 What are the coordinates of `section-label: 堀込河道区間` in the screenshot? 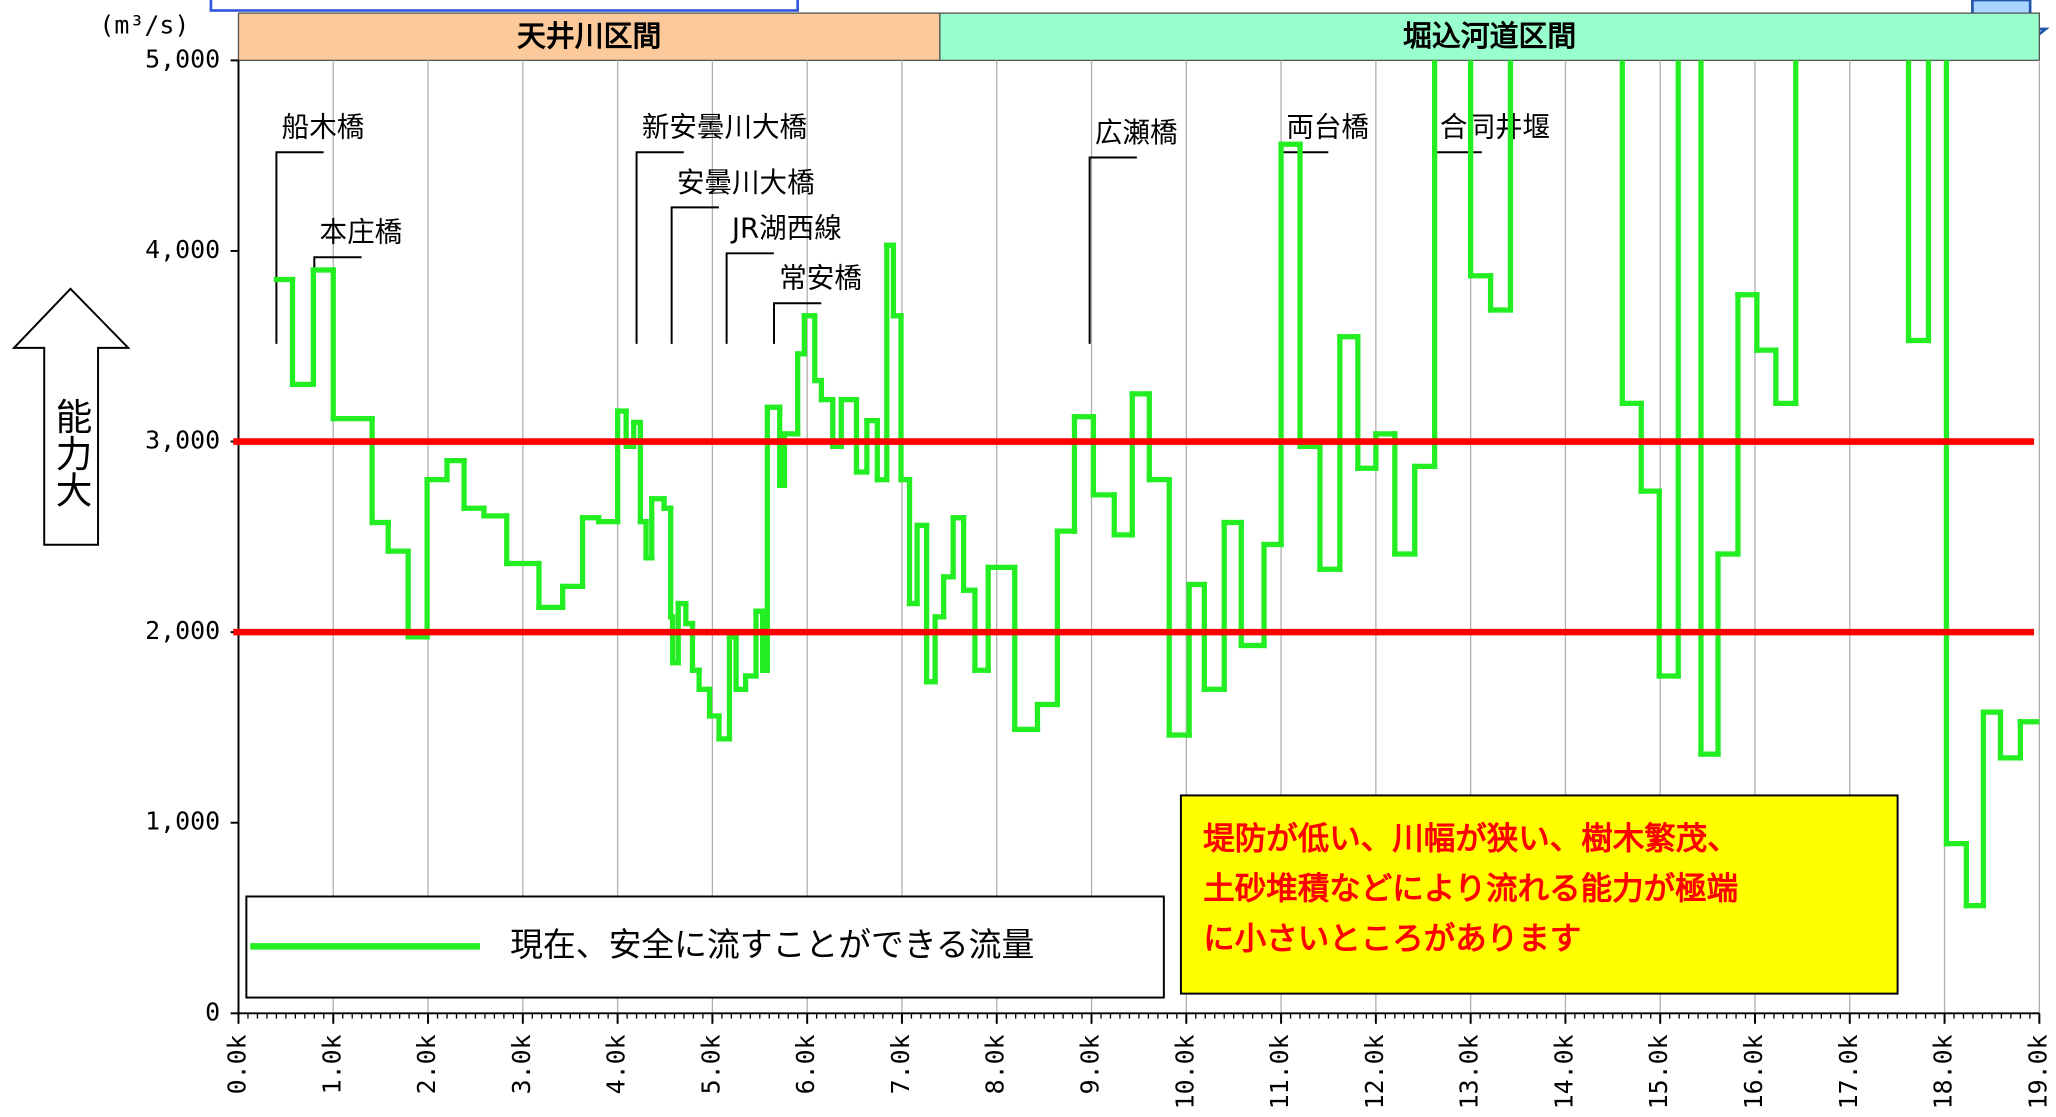 It's located at (1489, 36).